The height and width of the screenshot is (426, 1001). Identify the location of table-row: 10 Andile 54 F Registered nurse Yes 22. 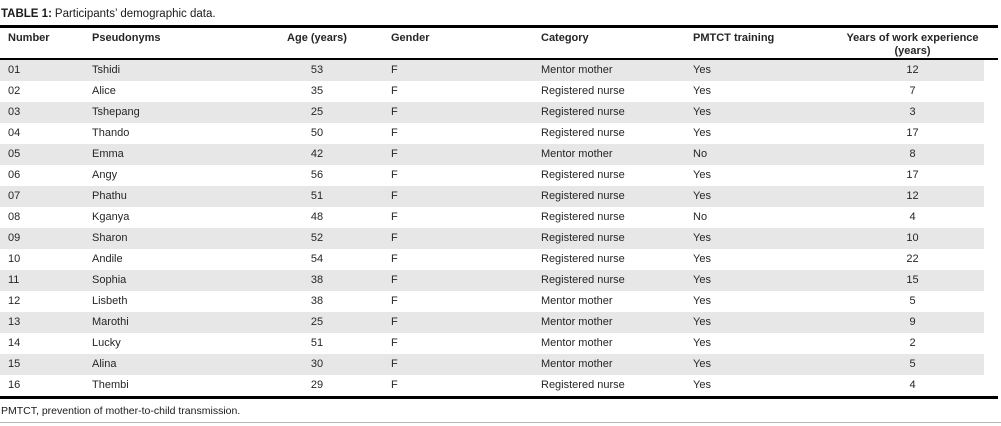
(499, 259).